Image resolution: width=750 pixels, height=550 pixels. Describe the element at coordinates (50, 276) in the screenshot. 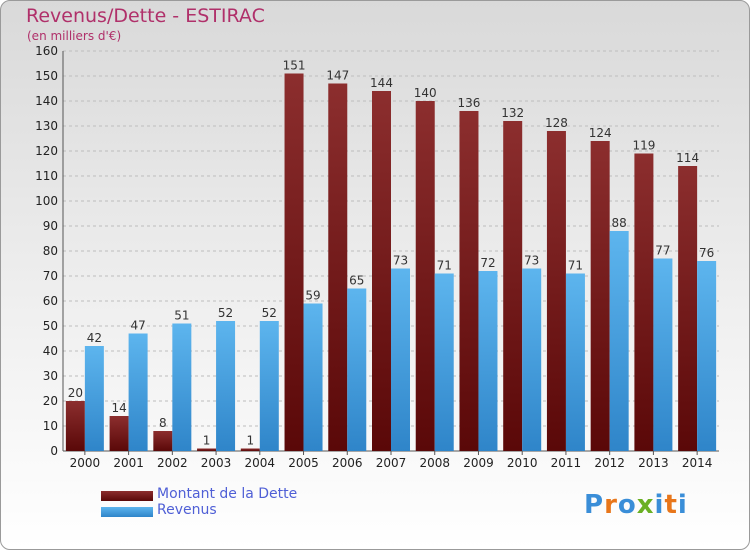

I see `y-tick-label: 70` at that location.